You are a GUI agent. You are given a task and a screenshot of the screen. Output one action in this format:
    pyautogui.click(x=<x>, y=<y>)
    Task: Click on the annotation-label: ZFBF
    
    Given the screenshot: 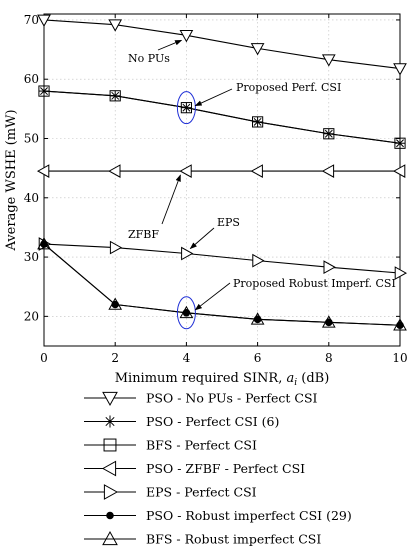 What is the action you would take?
    pyautogui.click(x=143, y=234)
    